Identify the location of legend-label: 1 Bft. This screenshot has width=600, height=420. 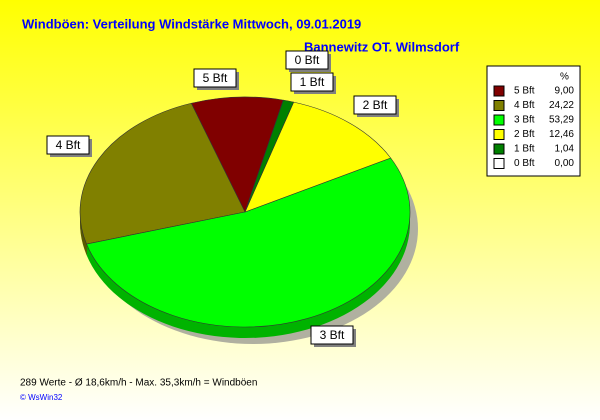
(524, 149).